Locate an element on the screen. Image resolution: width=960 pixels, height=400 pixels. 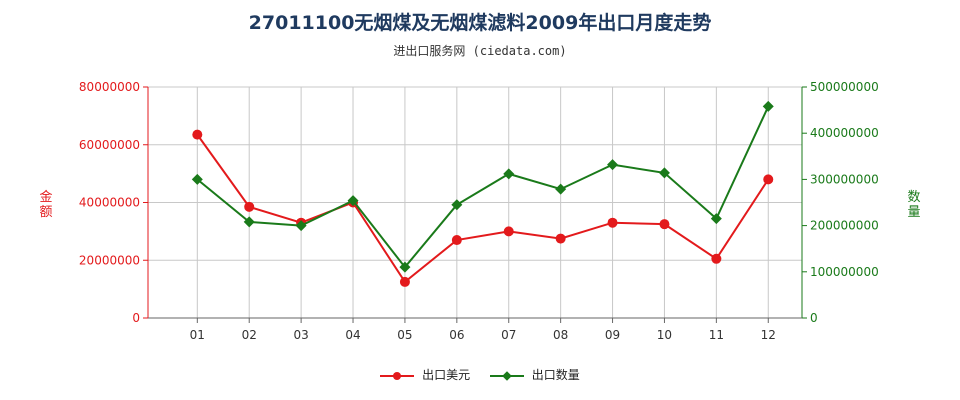
x-tick-label: 08 is located at coordinates (560, 335).